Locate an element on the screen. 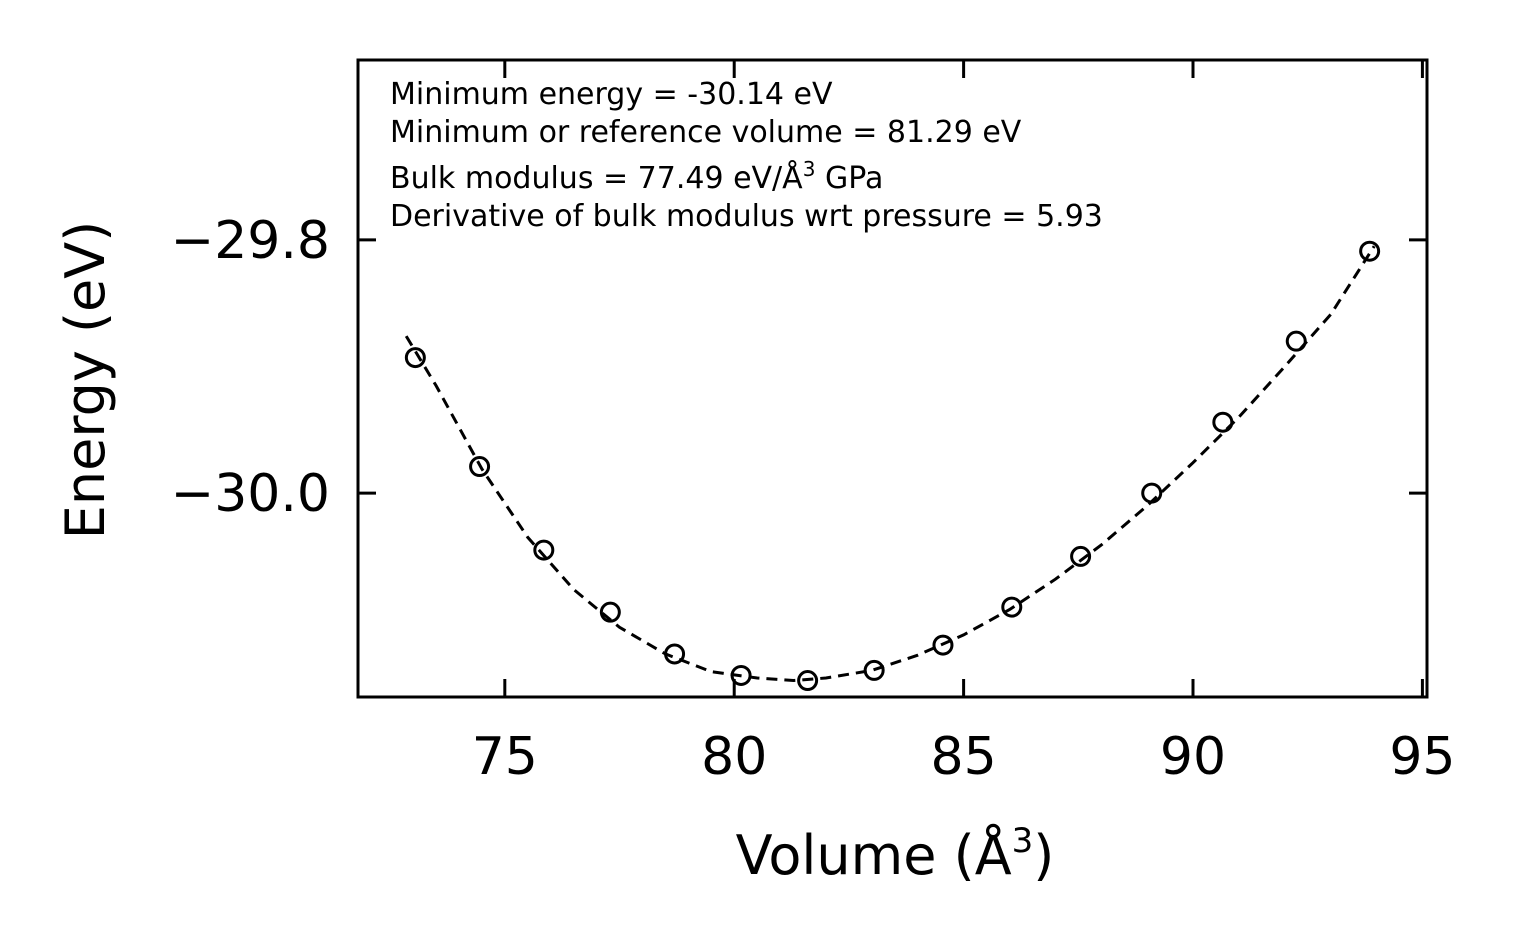  annotation-bulk-modulus: Bulk modulus = 77.49 eV/Å3 GPa is located at coordinates (636, 176).